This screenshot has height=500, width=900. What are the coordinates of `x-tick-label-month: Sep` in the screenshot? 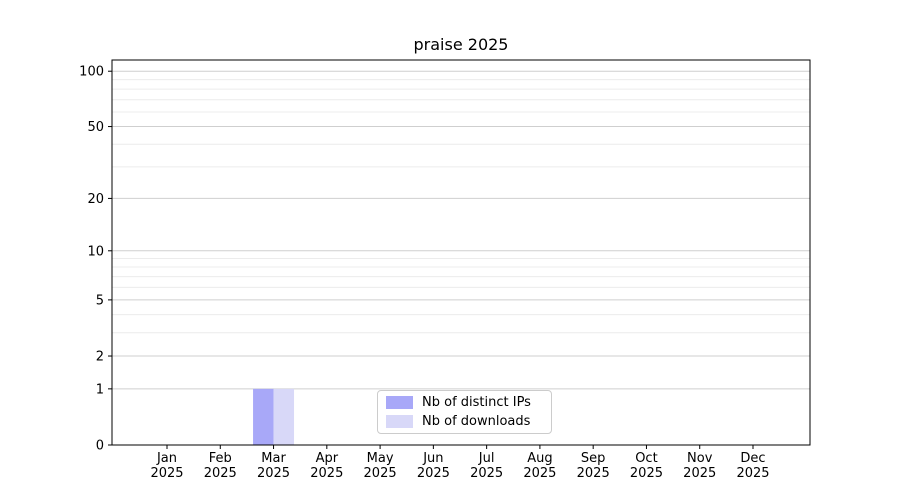 It's located at (593, 458).